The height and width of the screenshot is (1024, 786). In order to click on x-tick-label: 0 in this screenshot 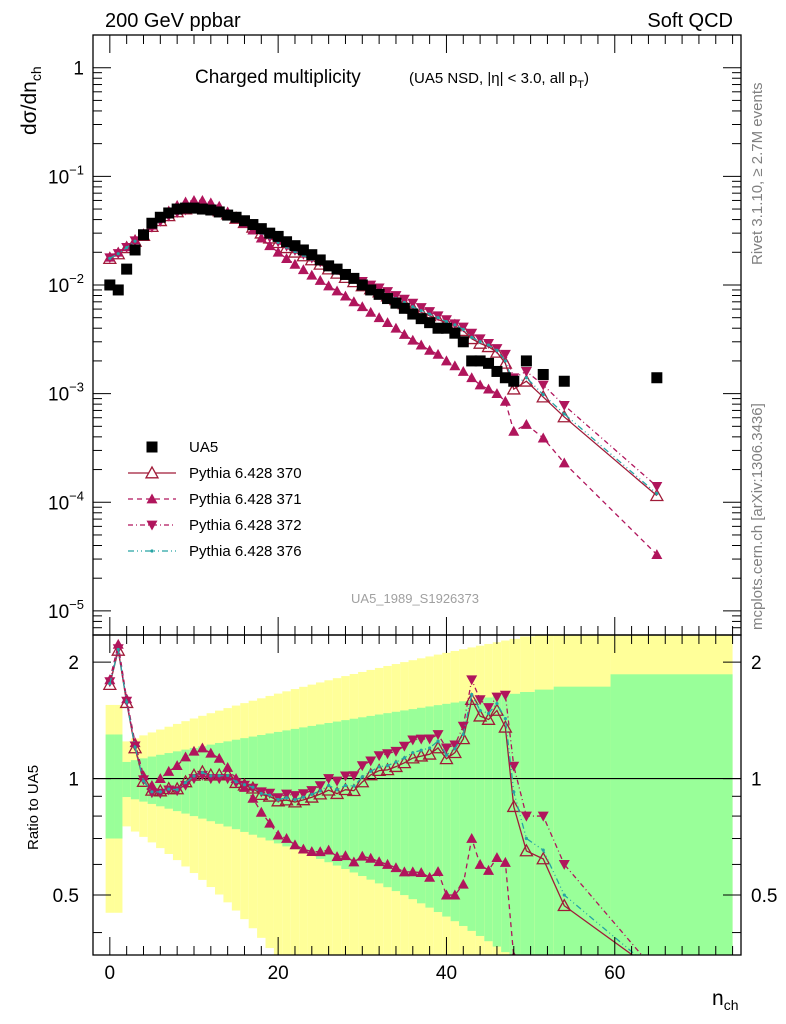, I will do `click(110, 973)`.